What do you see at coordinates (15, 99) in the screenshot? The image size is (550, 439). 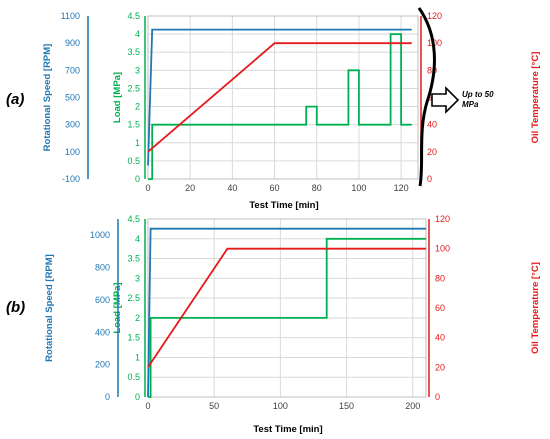 I see `panel-a-label: (a)` at bounding box center [15, 99].